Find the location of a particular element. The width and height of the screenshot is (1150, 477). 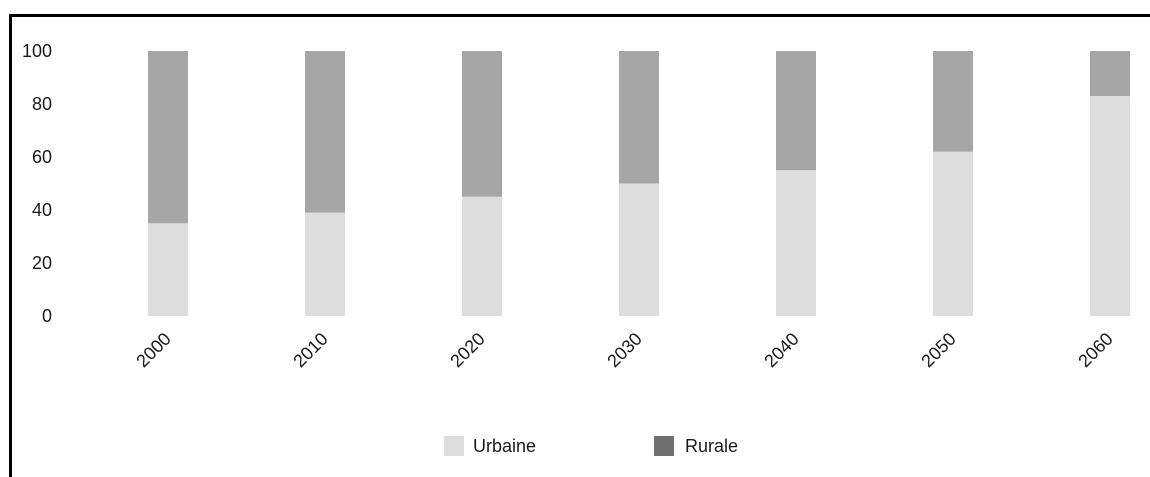

legend-label-rurale: Rurale is located at coordinates (711, 446).